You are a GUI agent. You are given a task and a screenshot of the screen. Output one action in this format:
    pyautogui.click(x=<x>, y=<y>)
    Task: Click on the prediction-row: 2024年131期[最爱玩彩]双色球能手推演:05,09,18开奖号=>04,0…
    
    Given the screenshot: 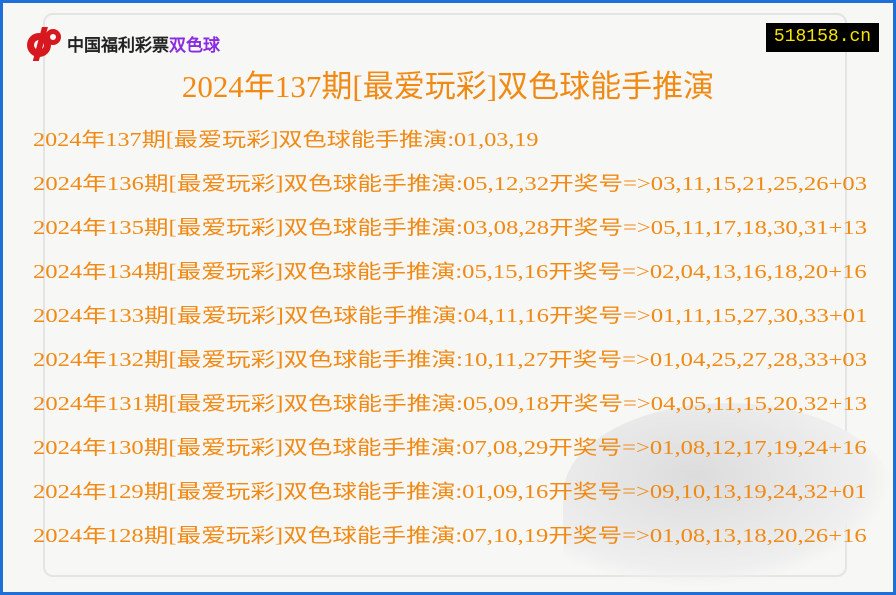 What is the action you would take?
    pyautogui.click(x=450, y=404)
    